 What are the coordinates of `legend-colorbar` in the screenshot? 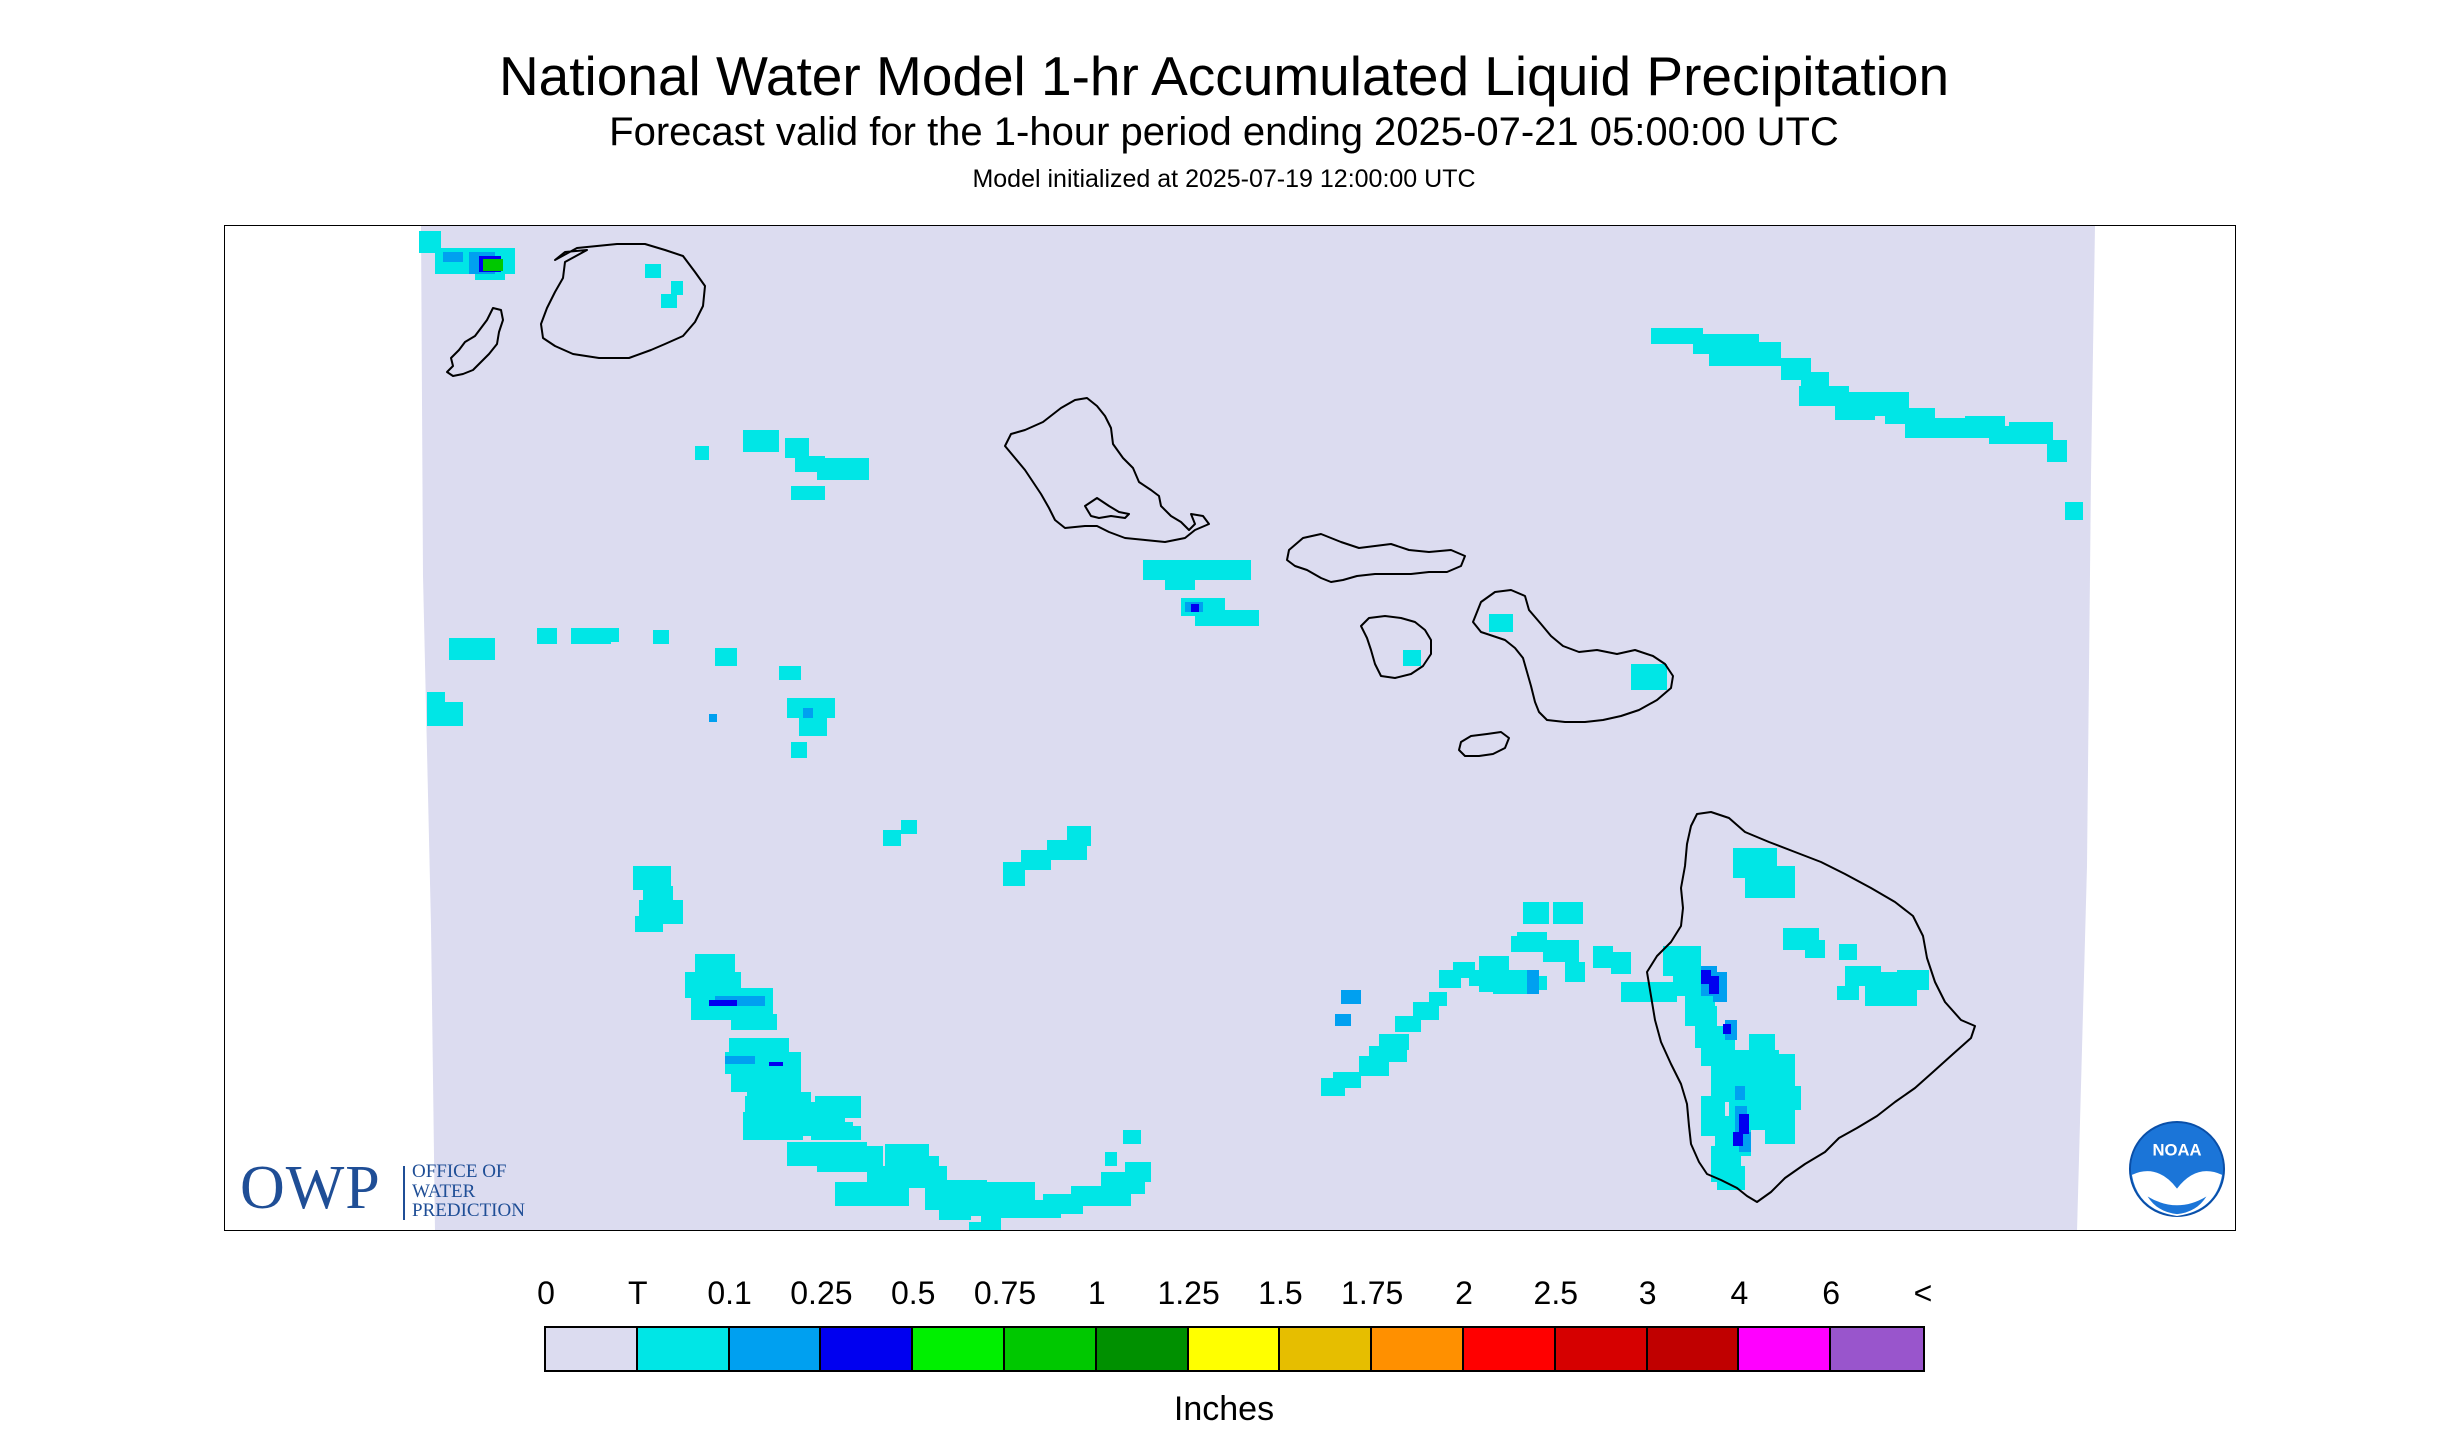 It's located at (1234, 1349).